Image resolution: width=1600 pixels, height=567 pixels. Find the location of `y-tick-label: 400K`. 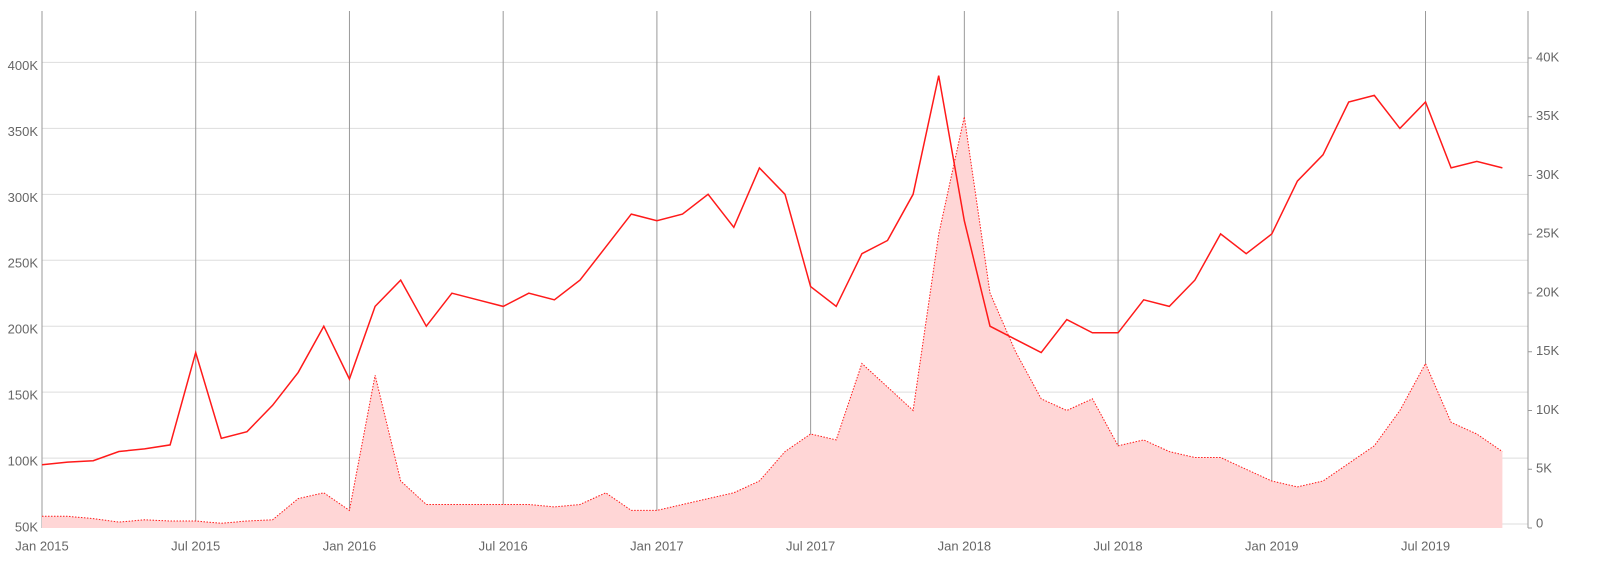

y-tick-label: 400K is located at coordinates (23, 65).